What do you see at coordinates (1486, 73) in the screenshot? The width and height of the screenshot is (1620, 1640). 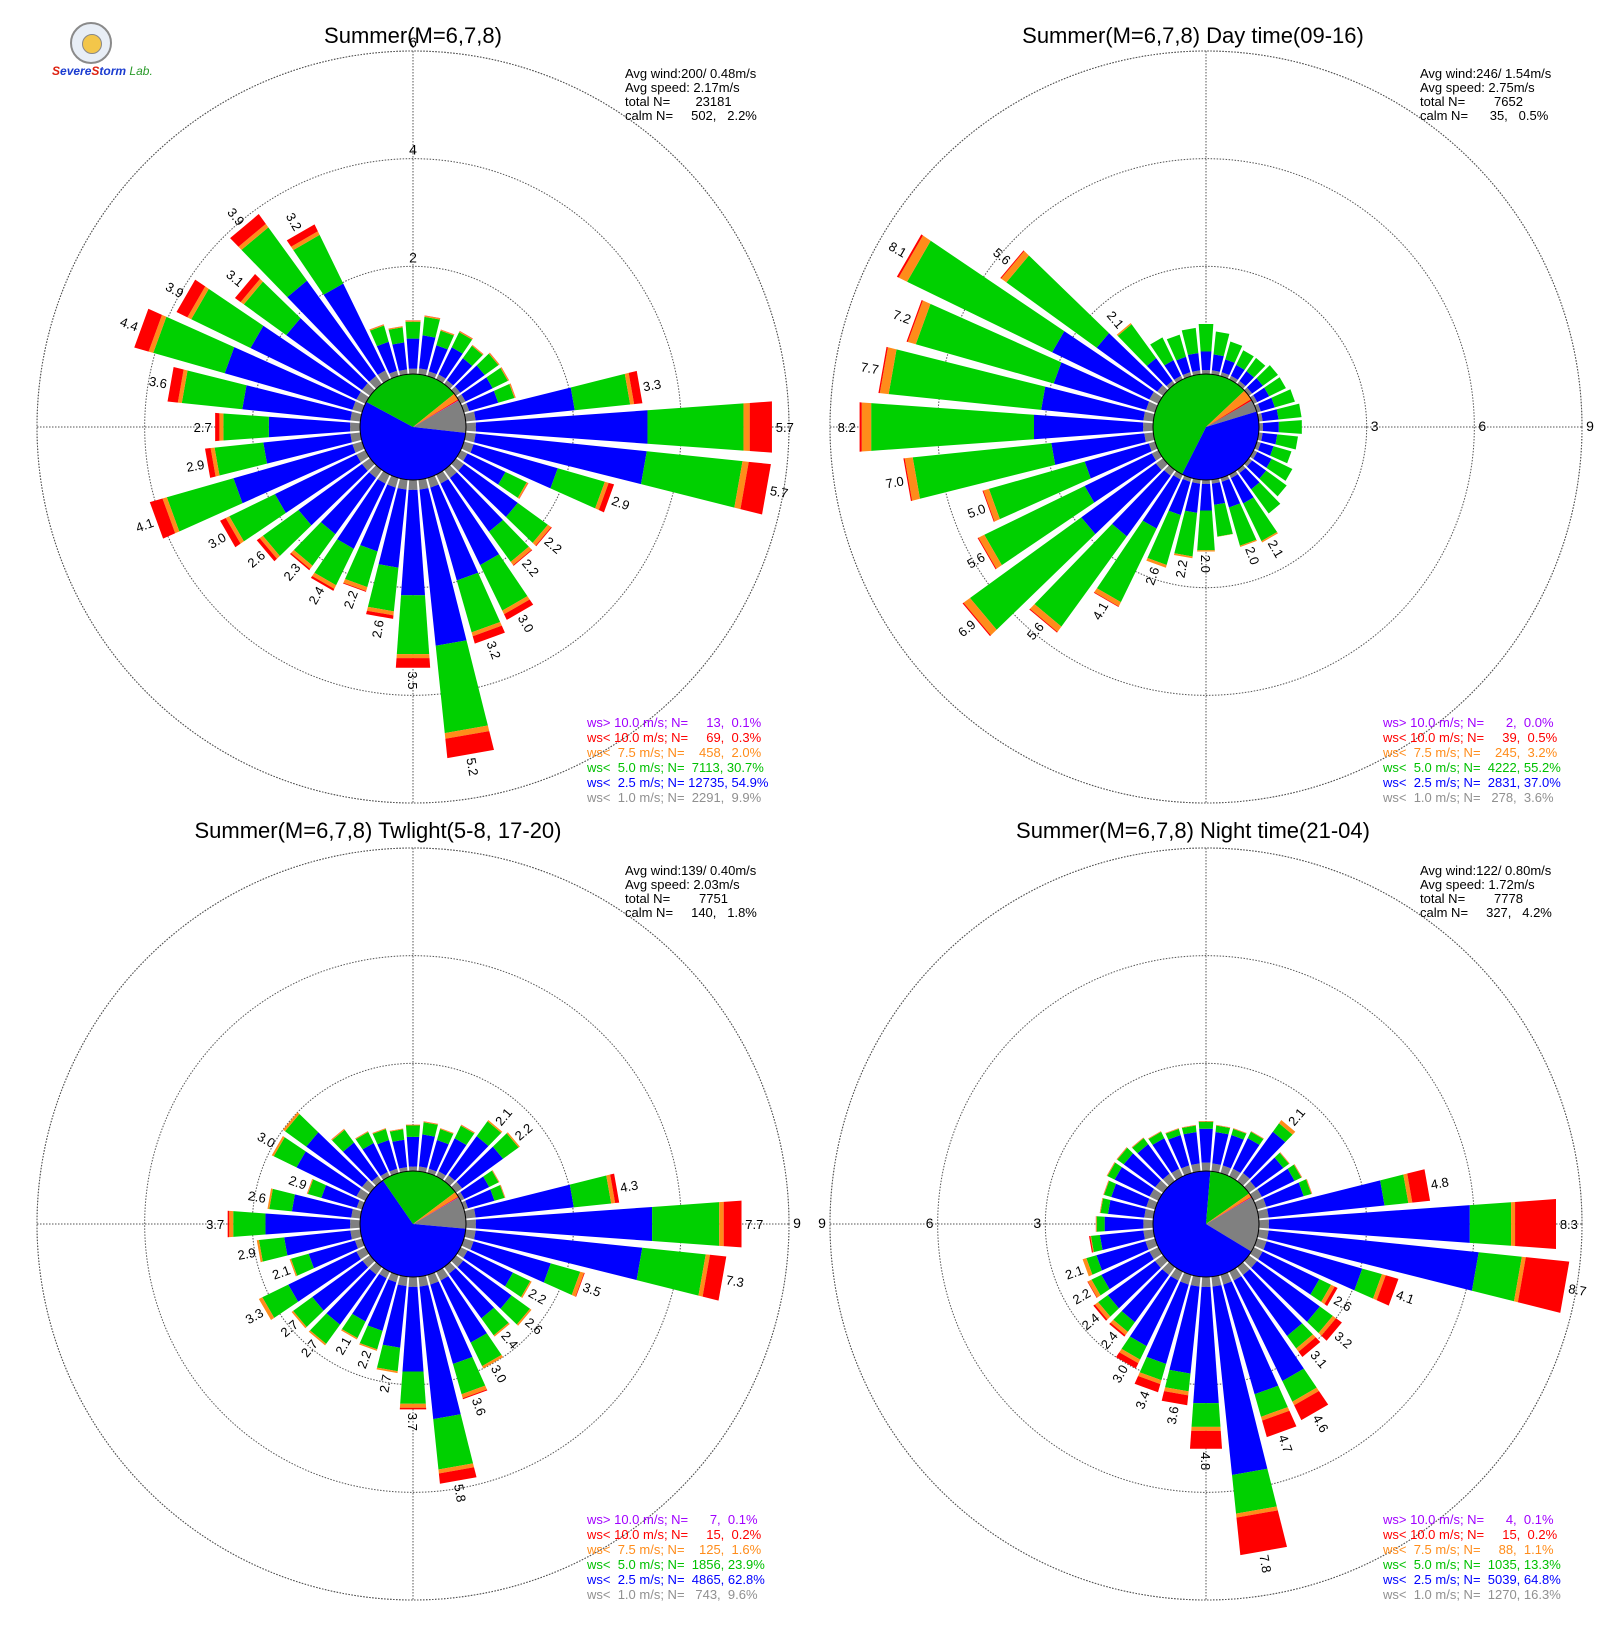 I see `stat-line-1: Avg wind:246/ 1.54m/s` at bounding box center [1486, 73].